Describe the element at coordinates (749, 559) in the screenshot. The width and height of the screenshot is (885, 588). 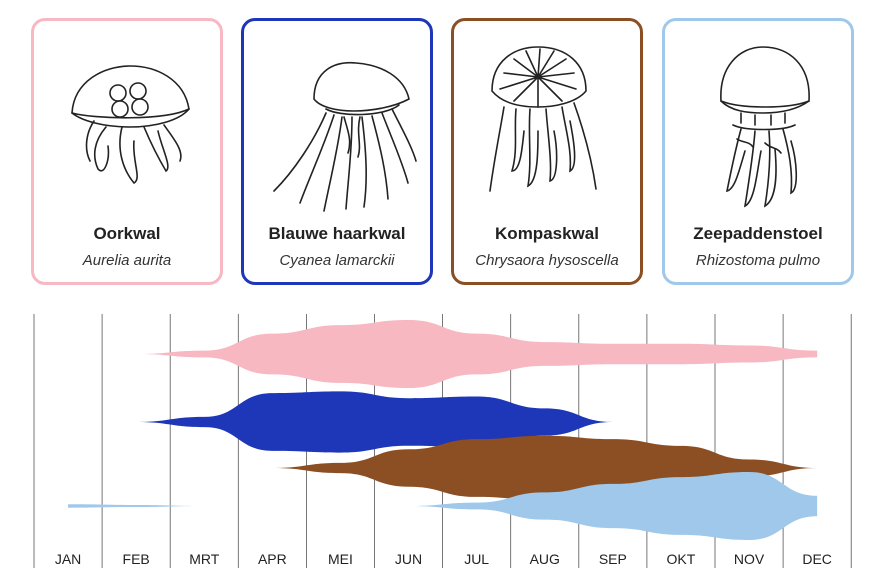
I see `month-label: NOV` at that location.